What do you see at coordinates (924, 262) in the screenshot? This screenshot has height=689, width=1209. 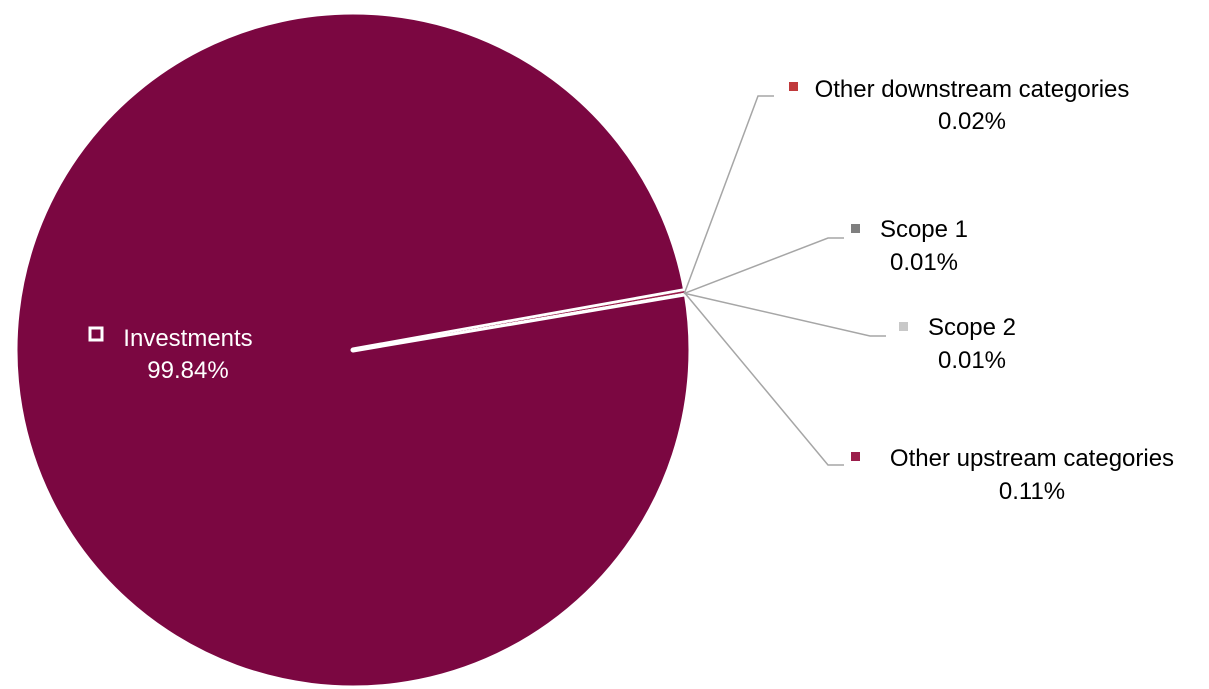 I see `slice-value-scope-1: 0.01%` at bounding box center [924, 262].